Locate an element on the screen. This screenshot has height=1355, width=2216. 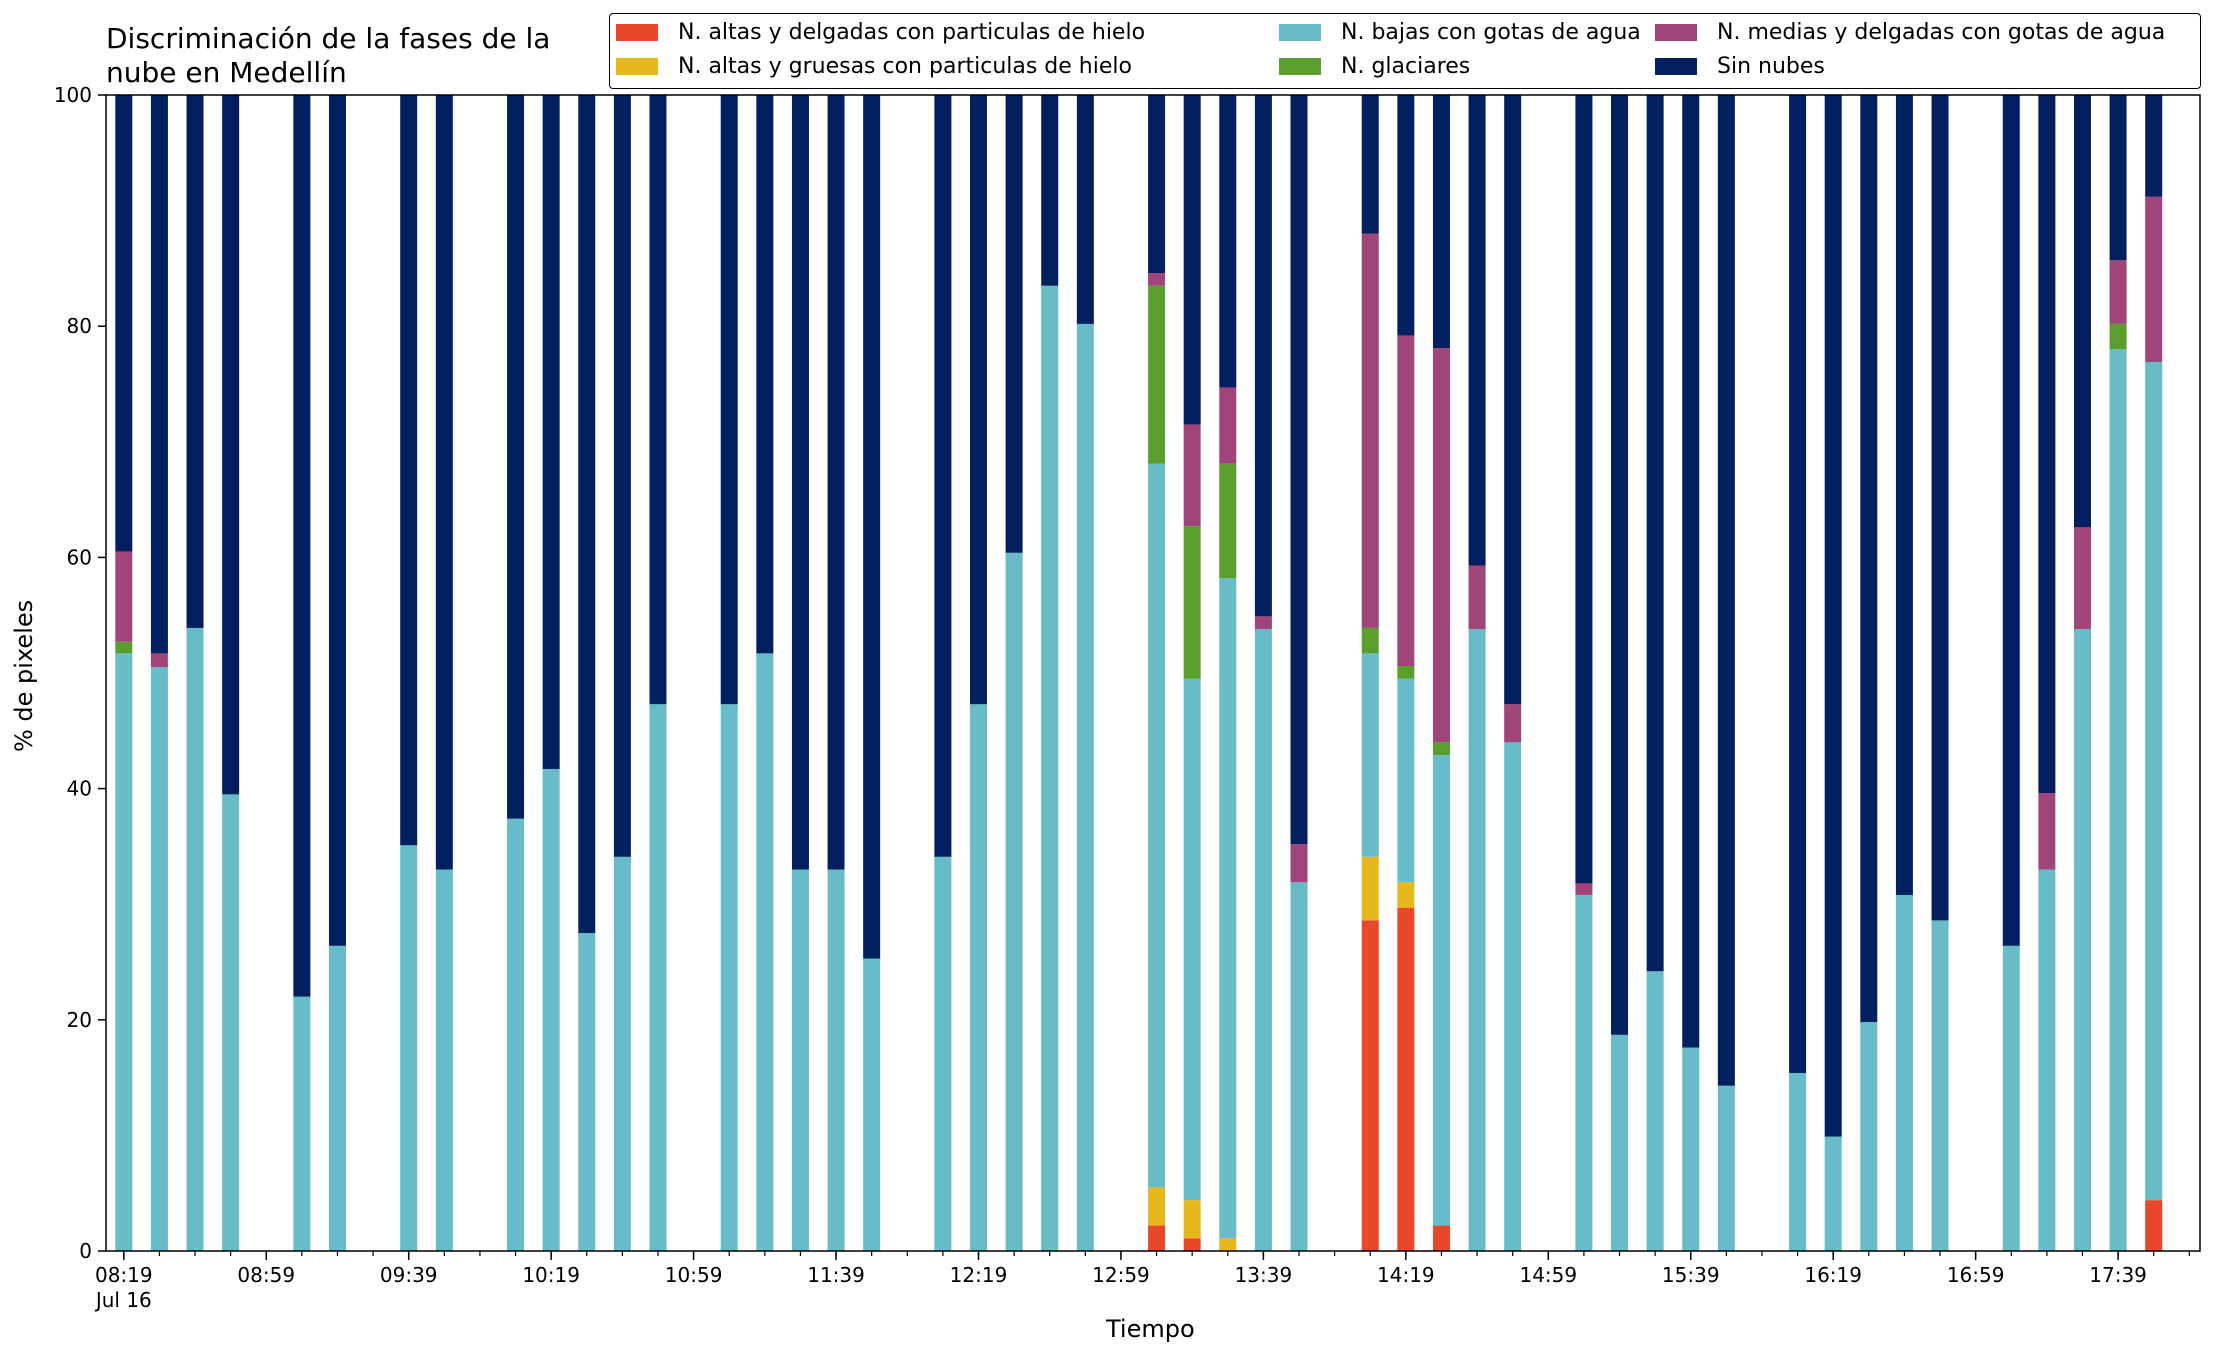
x-tick-label: 14:59 is located at coordinates (1548, 1275).